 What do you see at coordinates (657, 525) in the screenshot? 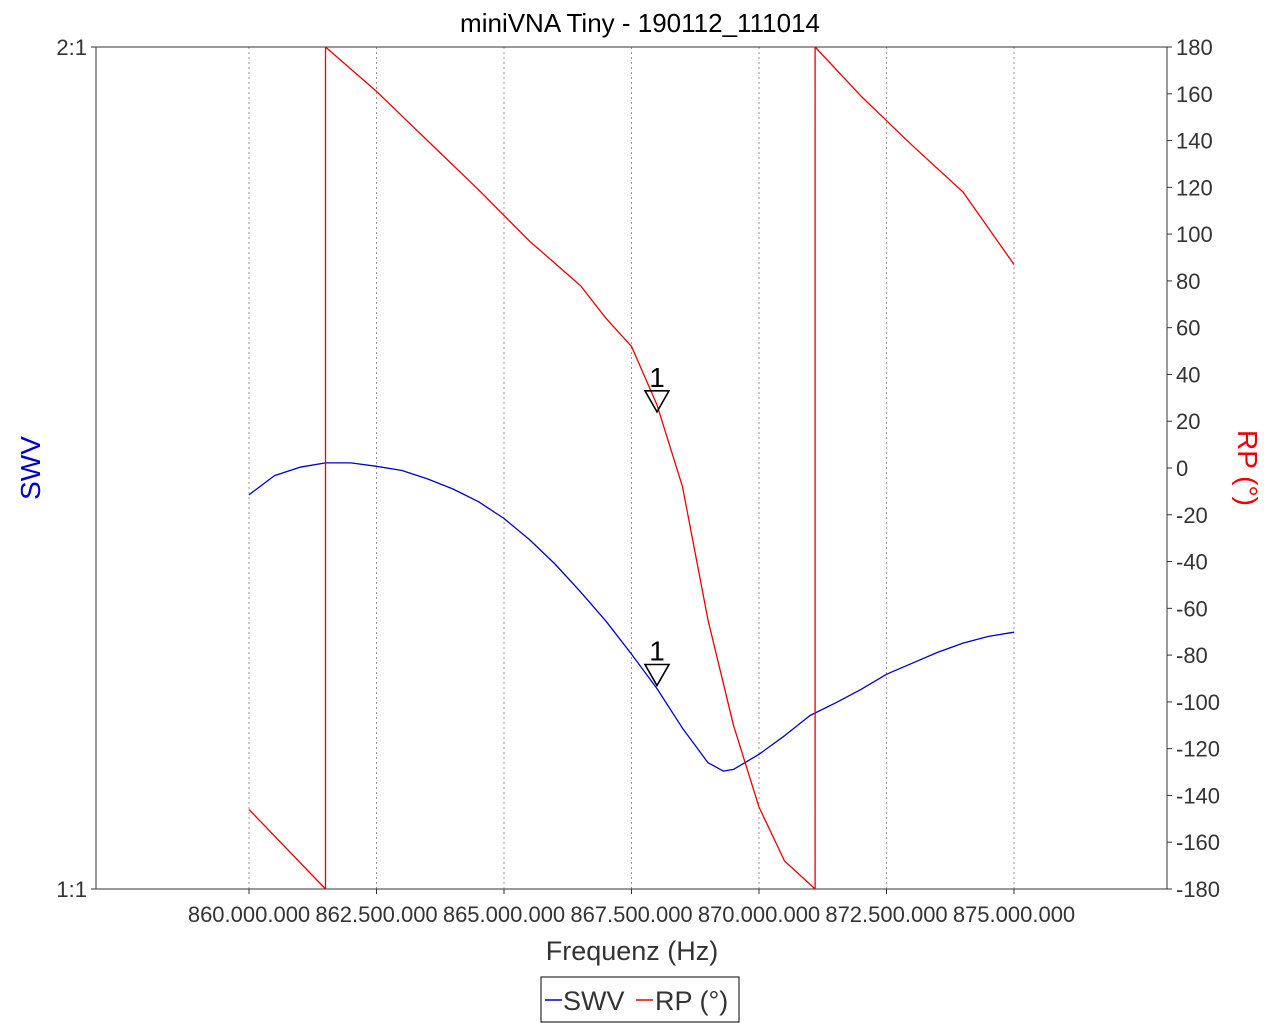
I see `markers: 11` at bounding box center [657, 525].